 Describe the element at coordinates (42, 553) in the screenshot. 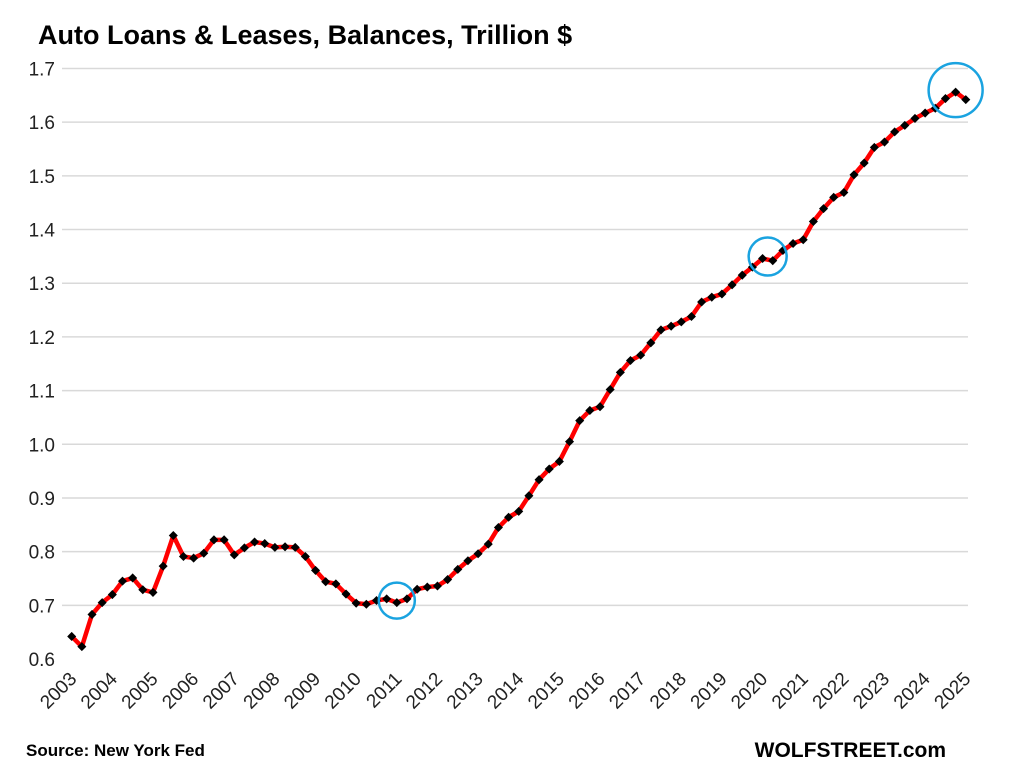

I see `y-tick-label: 0.8` at that location.